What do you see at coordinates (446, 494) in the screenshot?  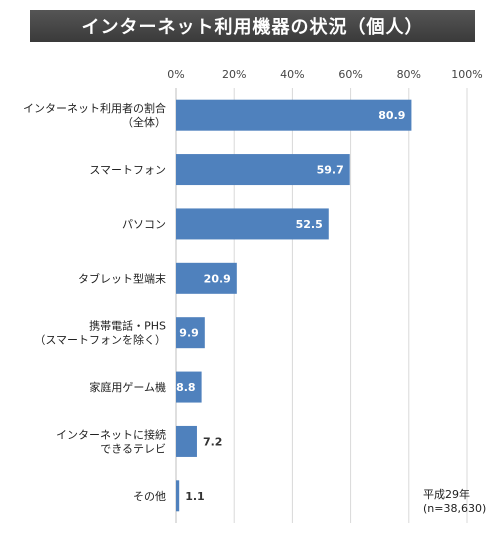 I see `survey-year: 平成29年` at bounding box center [446, 494].